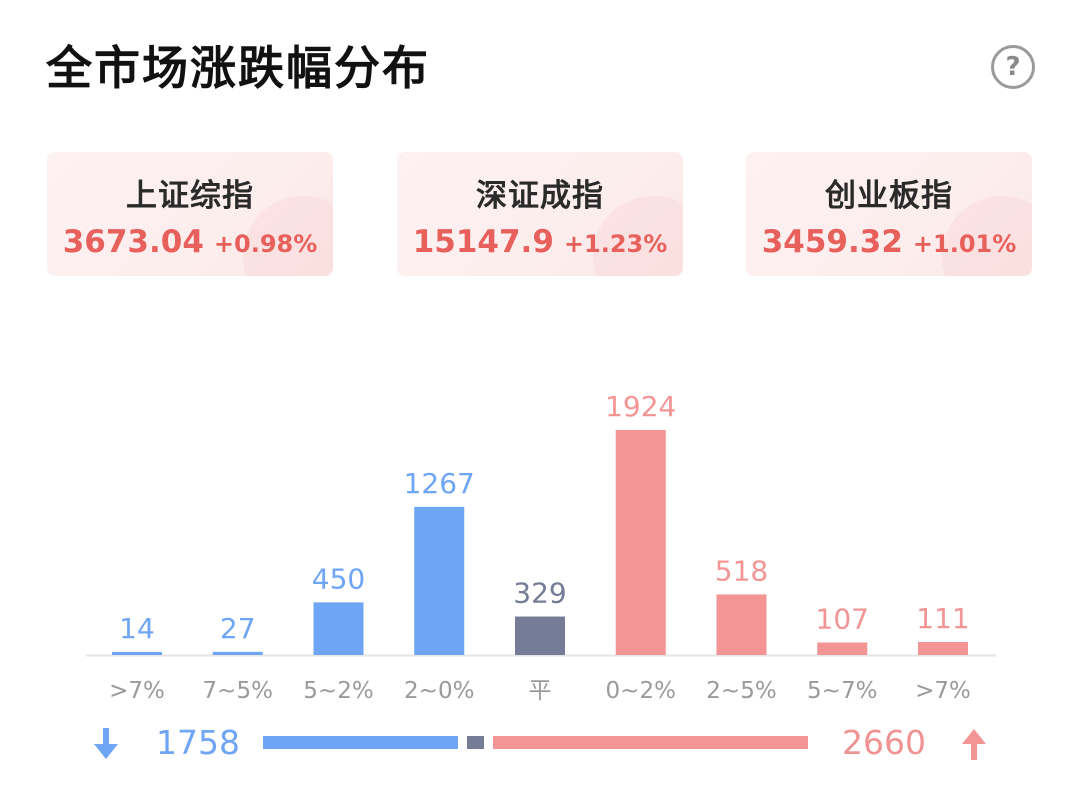 The image size is (1080, 802). What do you see at coordinates (650, 742) in the screenshot?
I see `ratio-bar-up` at bounding box center [650, 742].